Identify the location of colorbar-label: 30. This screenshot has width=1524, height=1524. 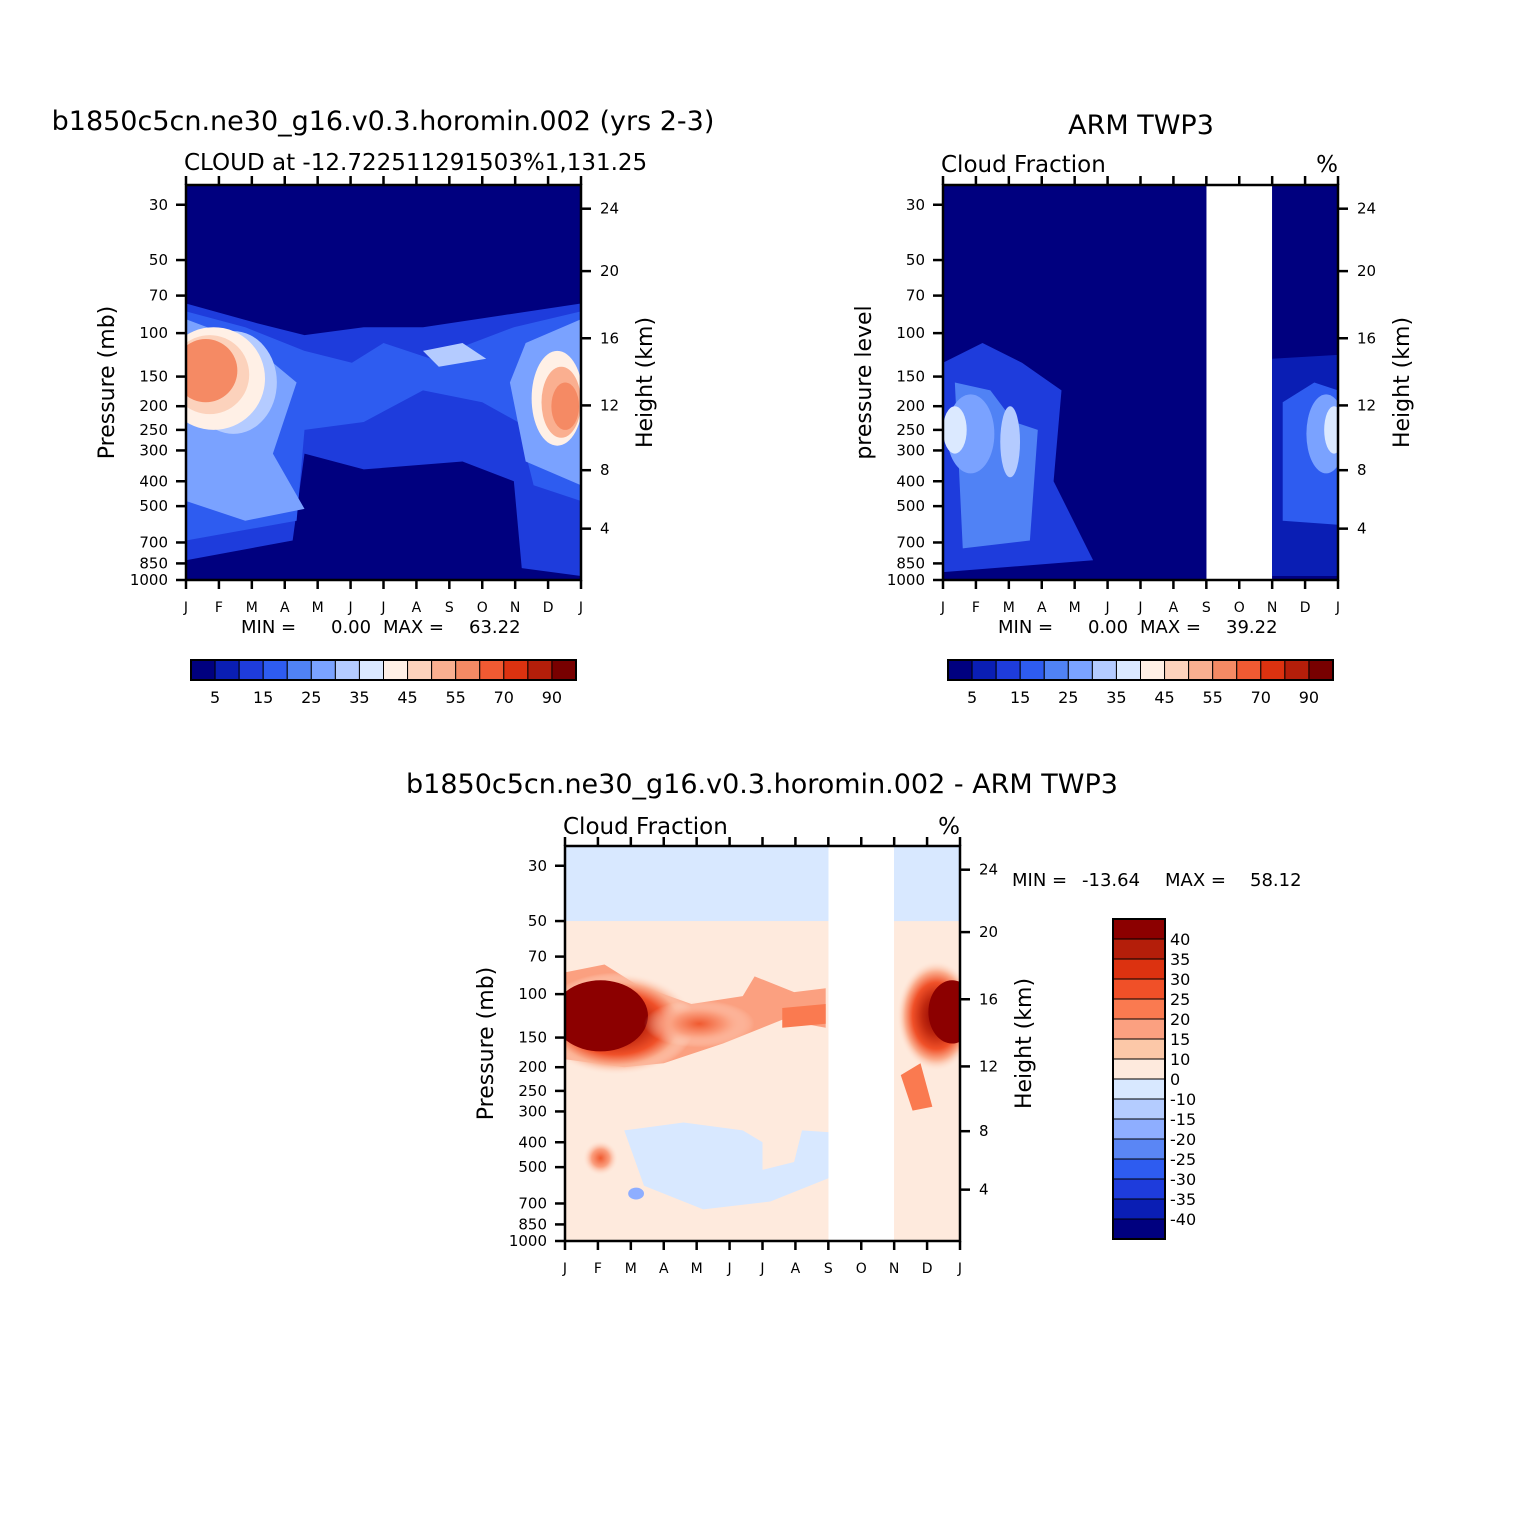
(1180, 979).